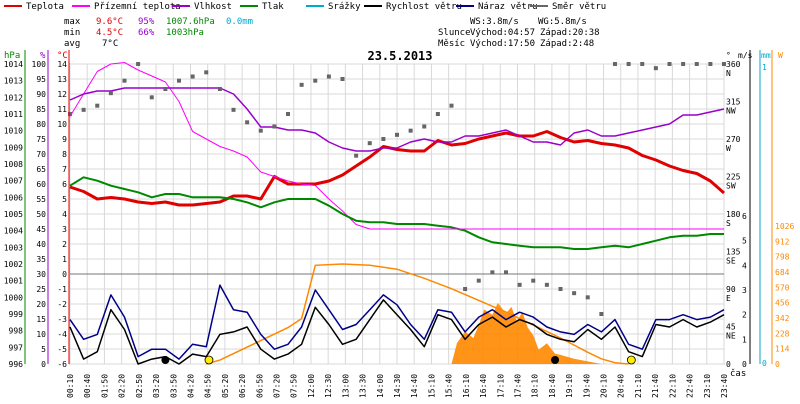  Describe the element at coordinates (731, 111) in the screenshot. I see `direction-name-label: NW` at that location.